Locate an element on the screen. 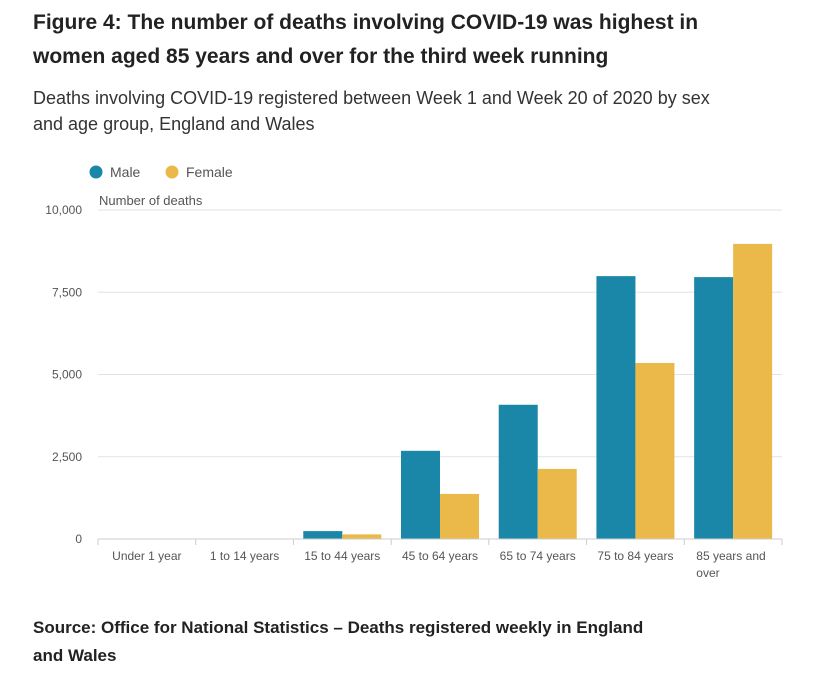  y-tick-label: 7,500 is located at coordinates (67, 292).